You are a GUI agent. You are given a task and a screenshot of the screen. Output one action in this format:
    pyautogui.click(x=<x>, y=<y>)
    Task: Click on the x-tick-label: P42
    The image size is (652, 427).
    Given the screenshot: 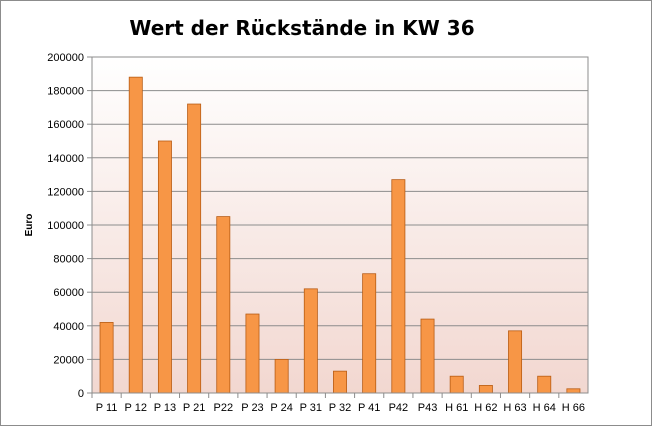 What is the action you would take?
    pyautogui.click(x=399, y=408)
    